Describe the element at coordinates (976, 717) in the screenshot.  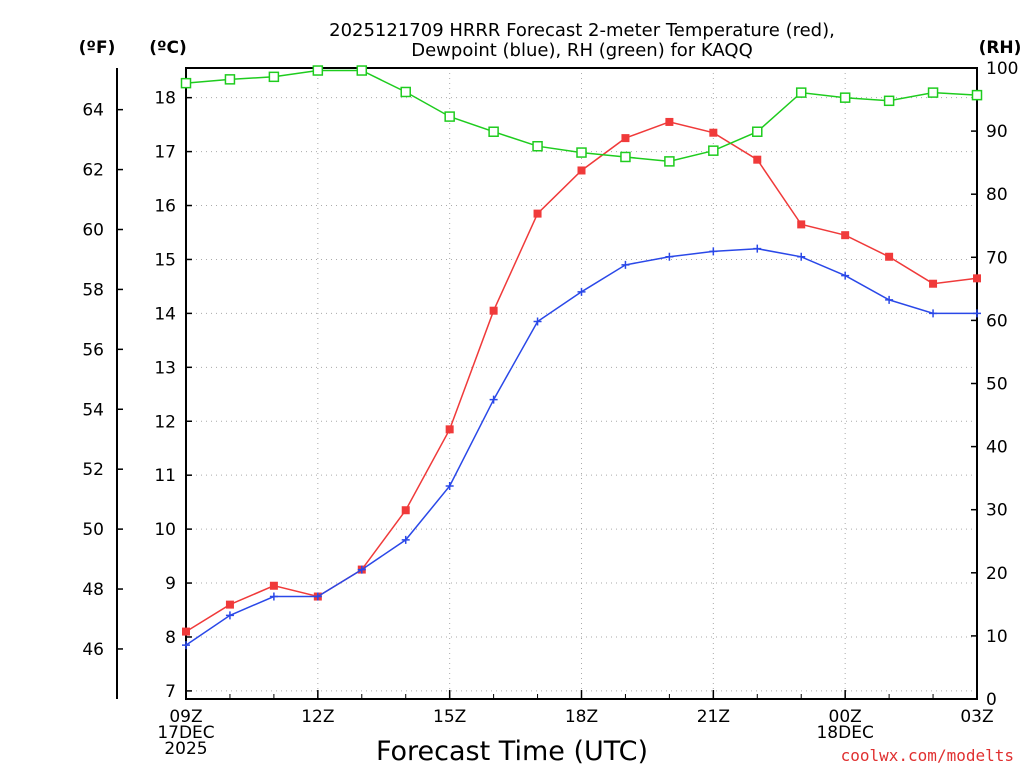
I see `x-tick-label: 03Z` at that location.